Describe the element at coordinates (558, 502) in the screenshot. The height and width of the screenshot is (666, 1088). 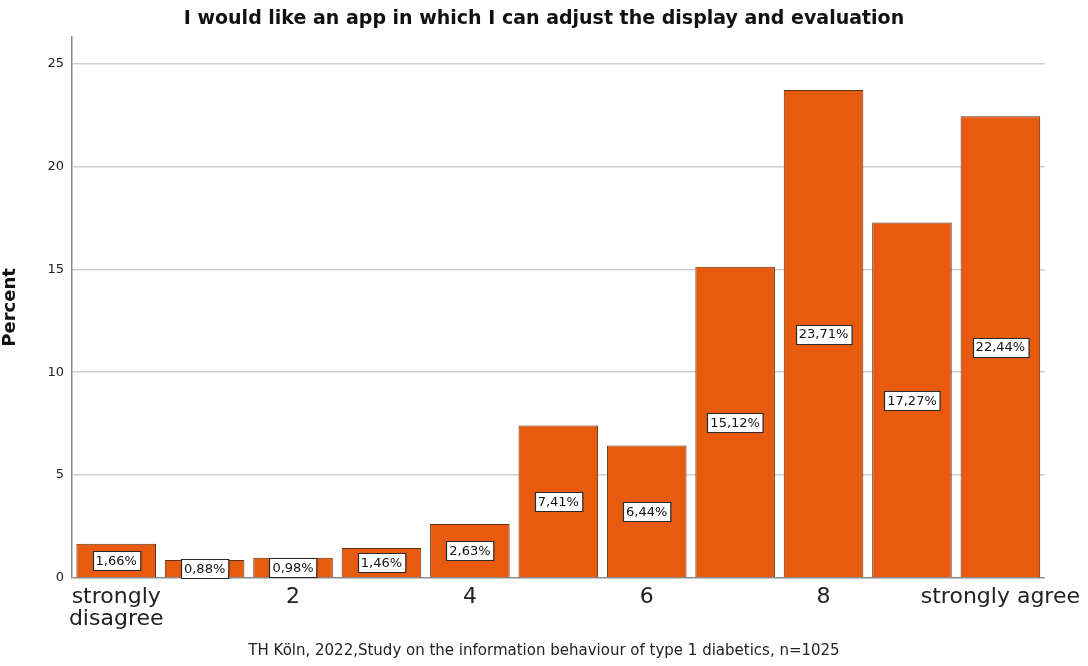
I see `data-label: 7,41%` at that location.